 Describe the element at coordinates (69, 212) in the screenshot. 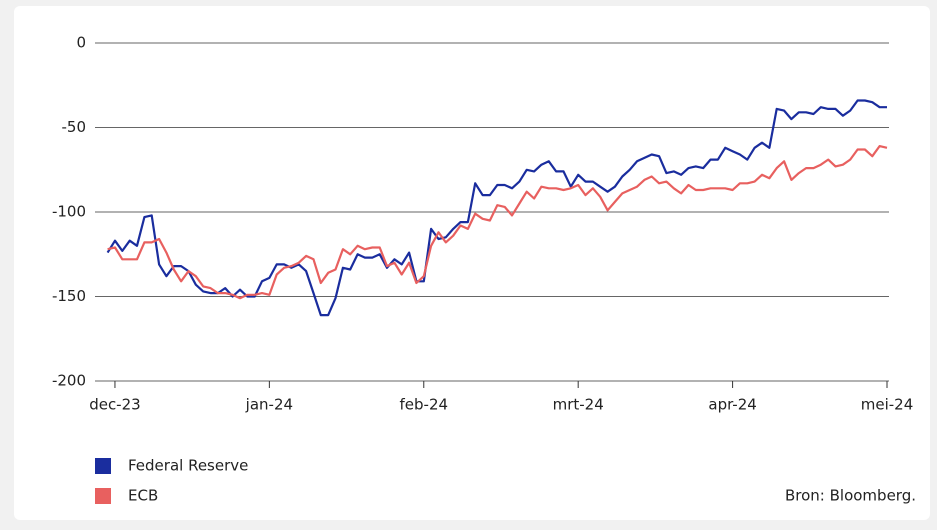

I see `y-tick-label: -100` at that location.